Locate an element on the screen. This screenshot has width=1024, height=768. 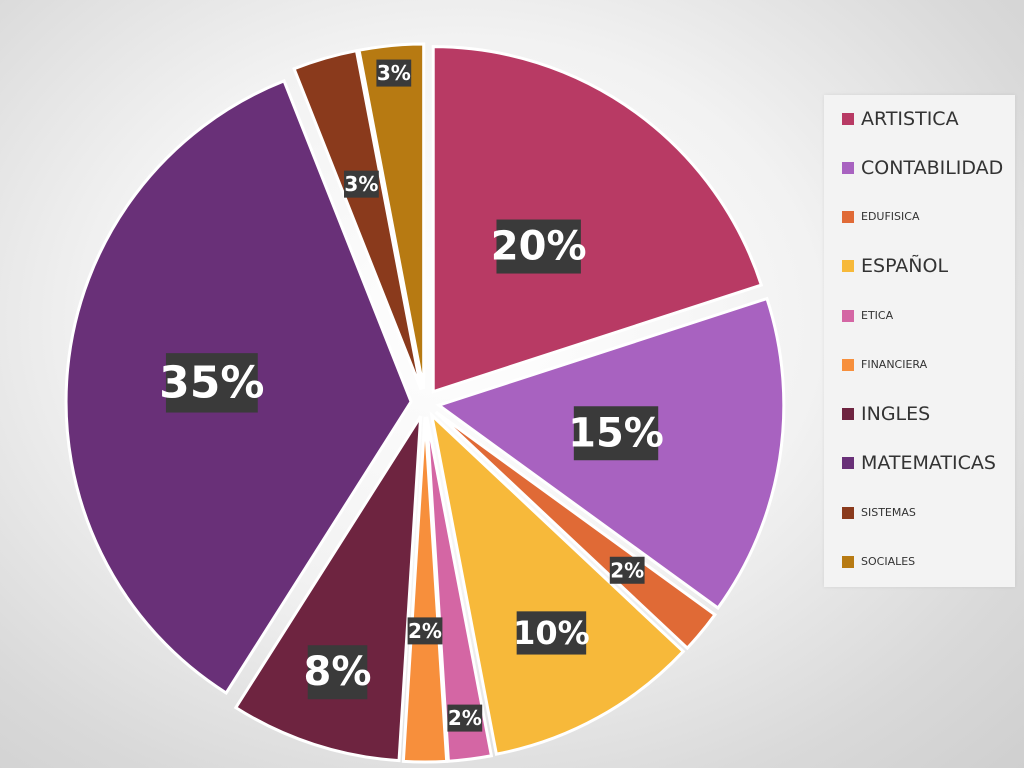
data-label-espa-ol: 10% is located at coordinates (551, 633).